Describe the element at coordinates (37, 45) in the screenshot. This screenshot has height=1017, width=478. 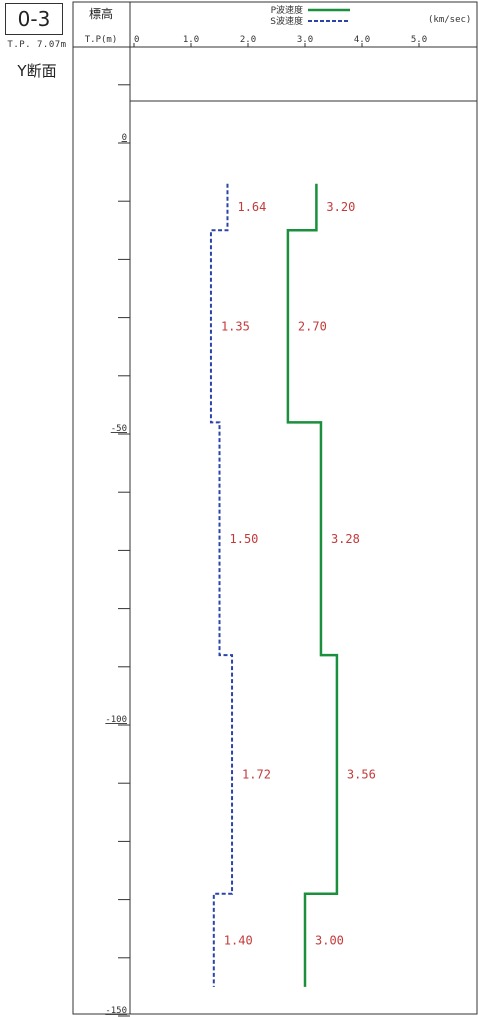
I see `tp-elevation-label: T.P. 7.07m` at that location.